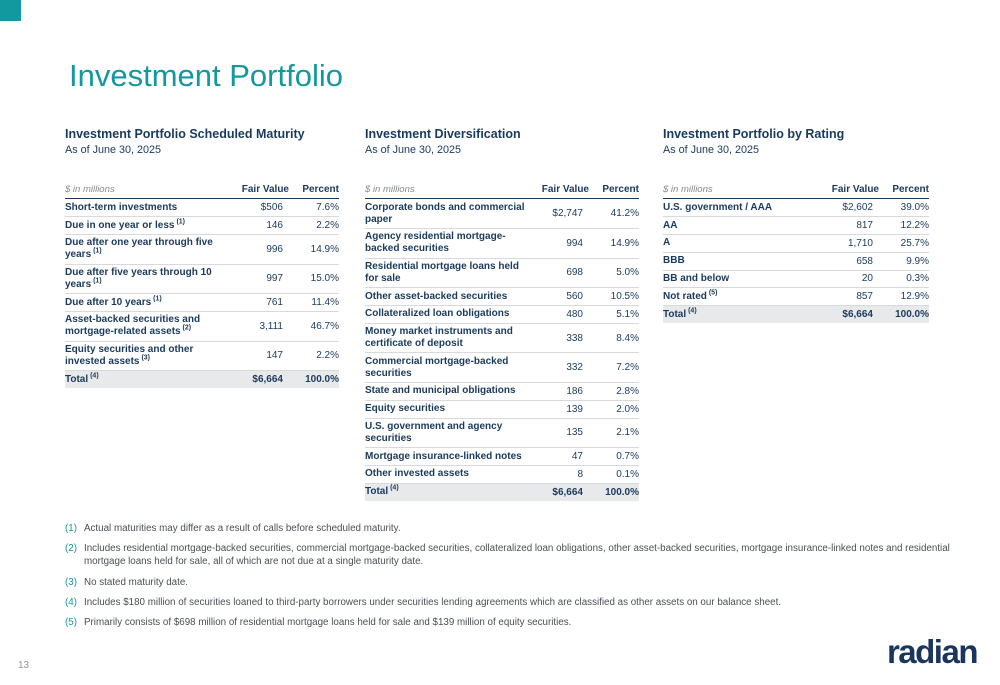 This screenshot has height=685, width=1000. Describe the element at coordinates (324, 279) in the screenshot. I see `percent-cell: 15.0%` at that location.